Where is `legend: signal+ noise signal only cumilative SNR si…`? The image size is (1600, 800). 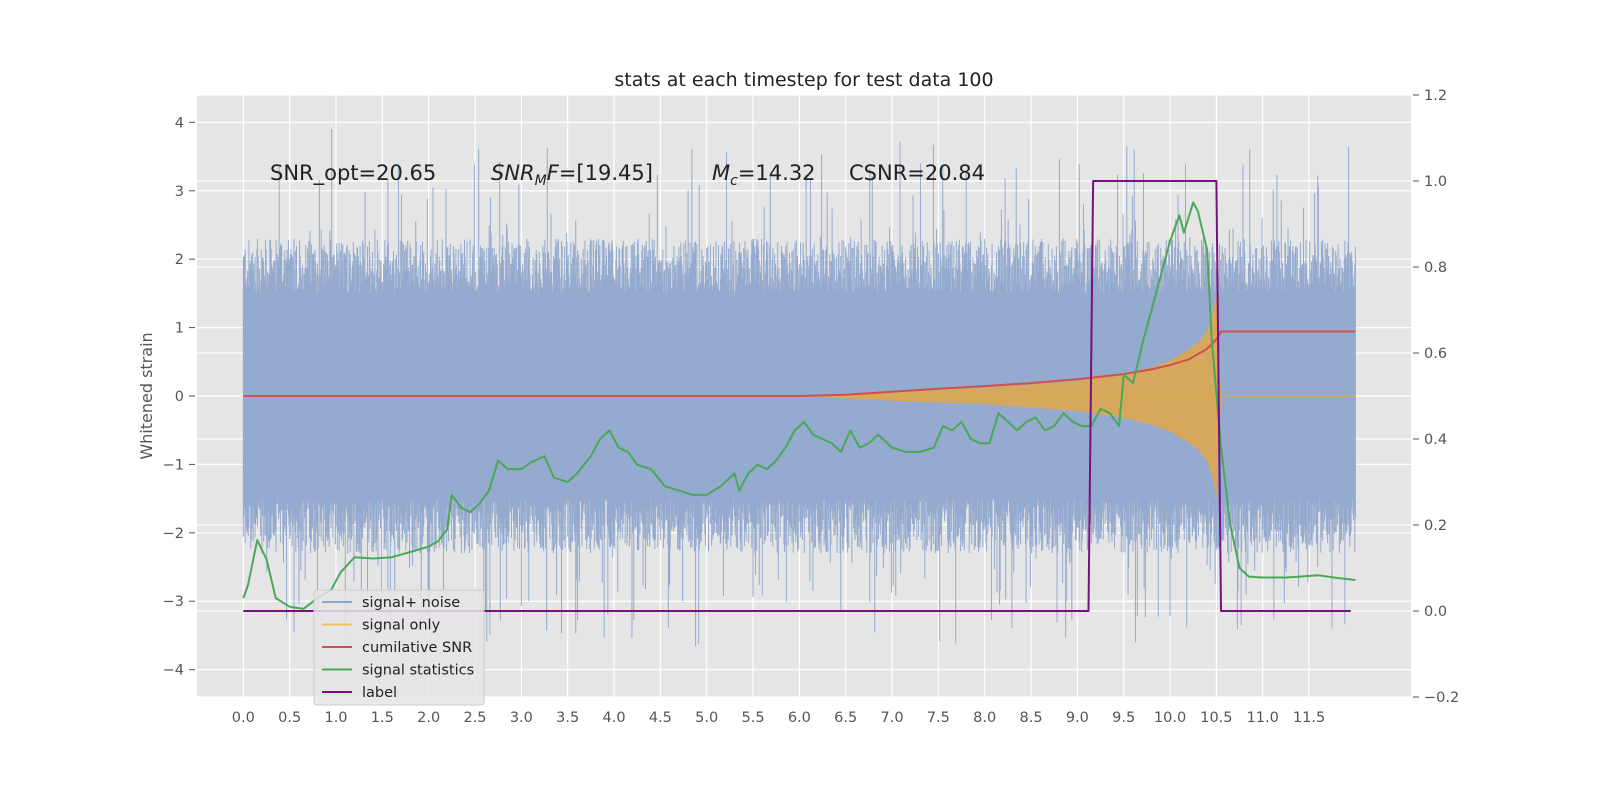
legend: signal+ noise signal only cumilative SNR si… is located at coordinates (399, 647).